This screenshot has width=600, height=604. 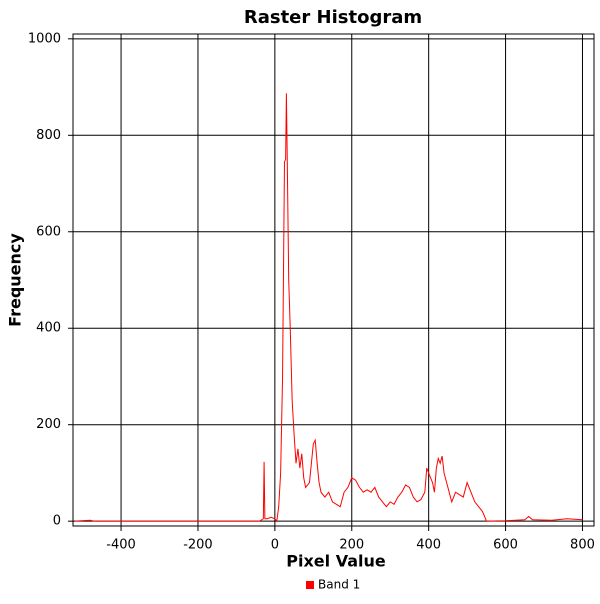 What do you see at coordinates (582, 545) in the screenshot?
I see `x-tick-label: 800` at bounding box center [582, 545].